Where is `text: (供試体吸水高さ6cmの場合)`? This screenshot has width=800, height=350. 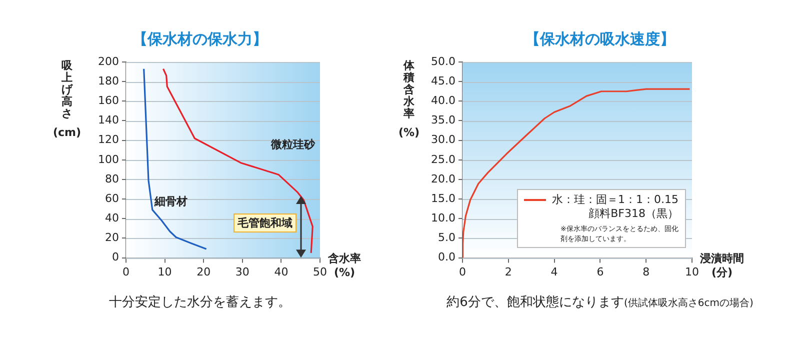 text: (供試体吸水高さ6cmの場合) is located at coordinates (689, 303).